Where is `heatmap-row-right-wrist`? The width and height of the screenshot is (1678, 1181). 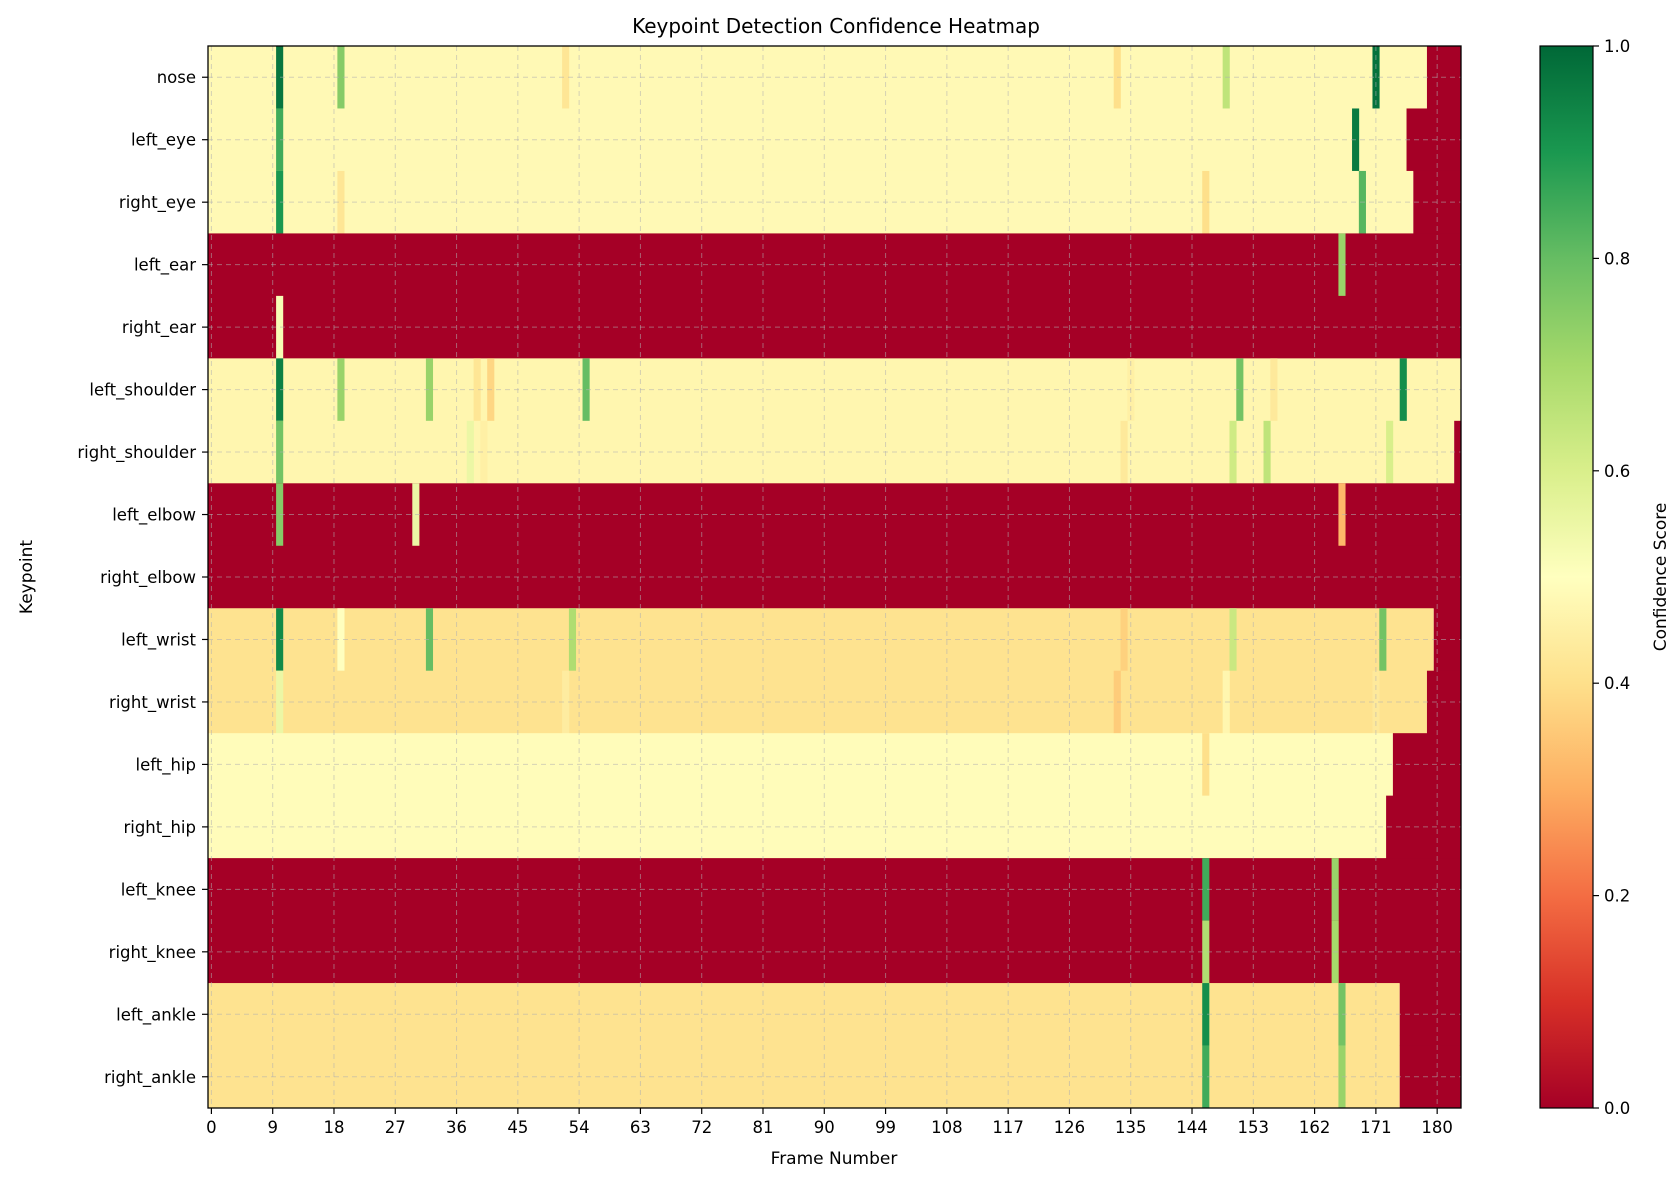 heatmap-row-right-wrist is located at coordinates (834, 702).